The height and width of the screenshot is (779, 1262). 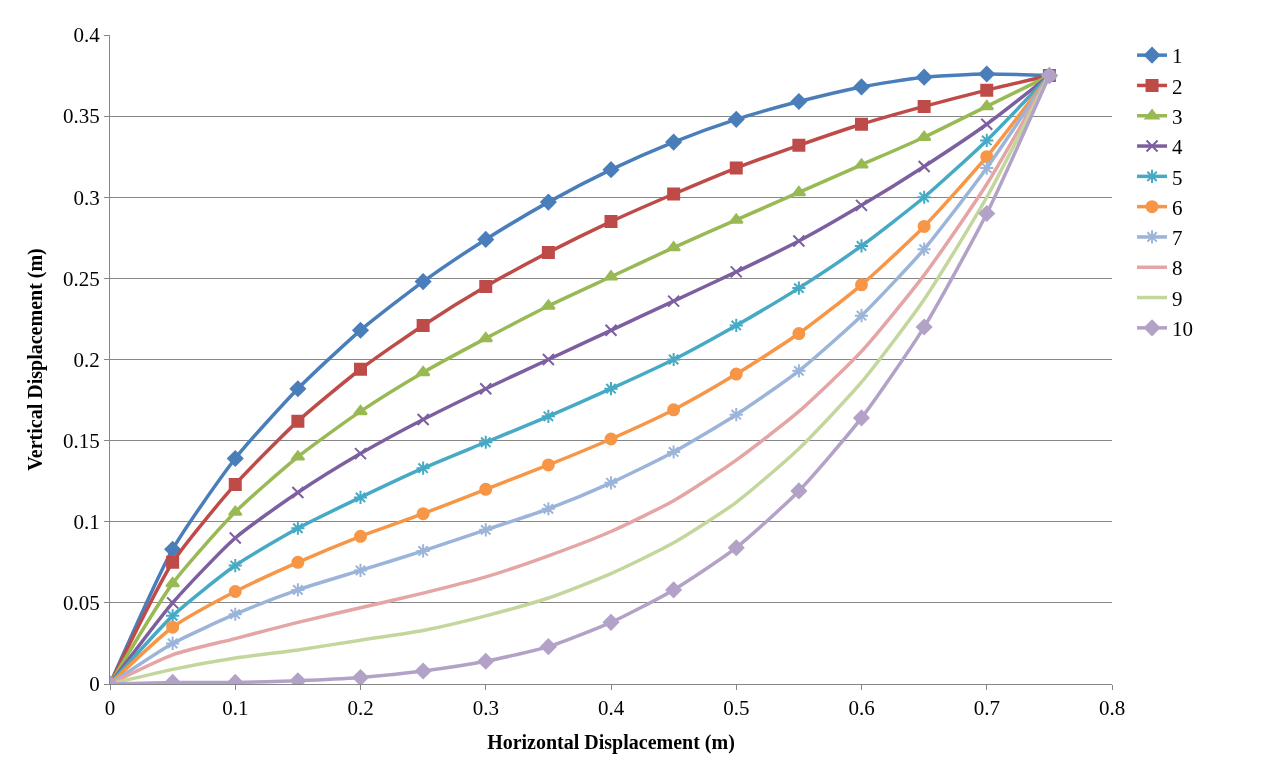 I want to click on legend-label: 7, so click(x=1177, y=238).